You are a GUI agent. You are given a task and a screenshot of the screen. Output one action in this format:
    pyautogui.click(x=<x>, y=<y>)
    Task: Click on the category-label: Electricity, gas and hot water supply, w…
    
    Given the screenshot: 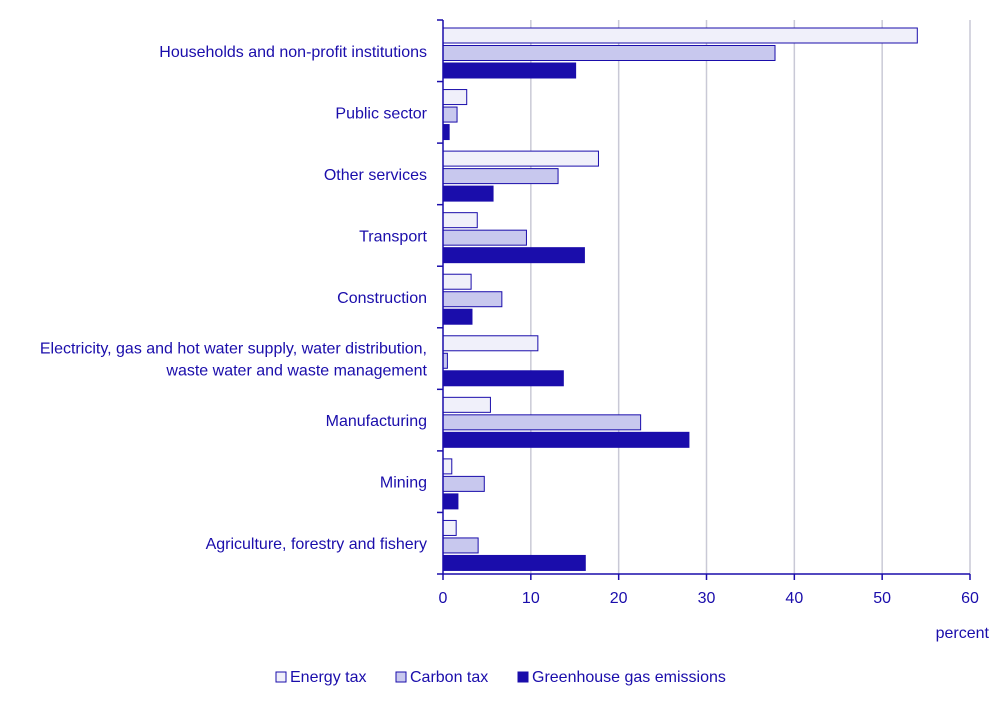 What is the action you would take?
    pyautogui.click(x=234, y=360)
    